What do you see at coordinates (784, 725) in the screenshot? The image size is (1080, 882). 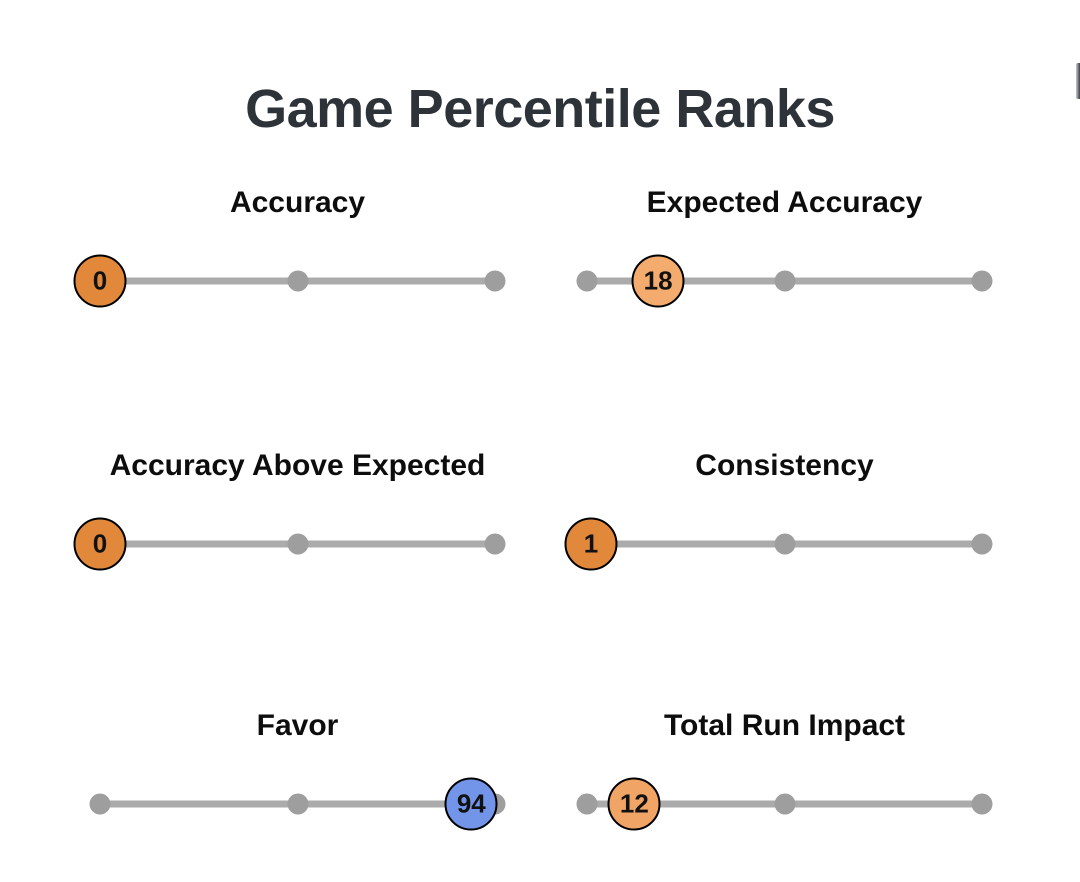 I see `stat-label: Total Run Impact` at bounding box center [784, 725].